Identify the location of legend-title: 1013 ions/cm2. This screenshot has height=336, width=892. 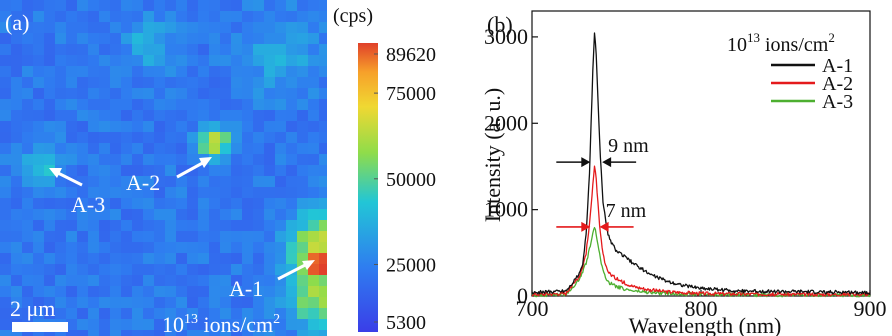
(781, 43).